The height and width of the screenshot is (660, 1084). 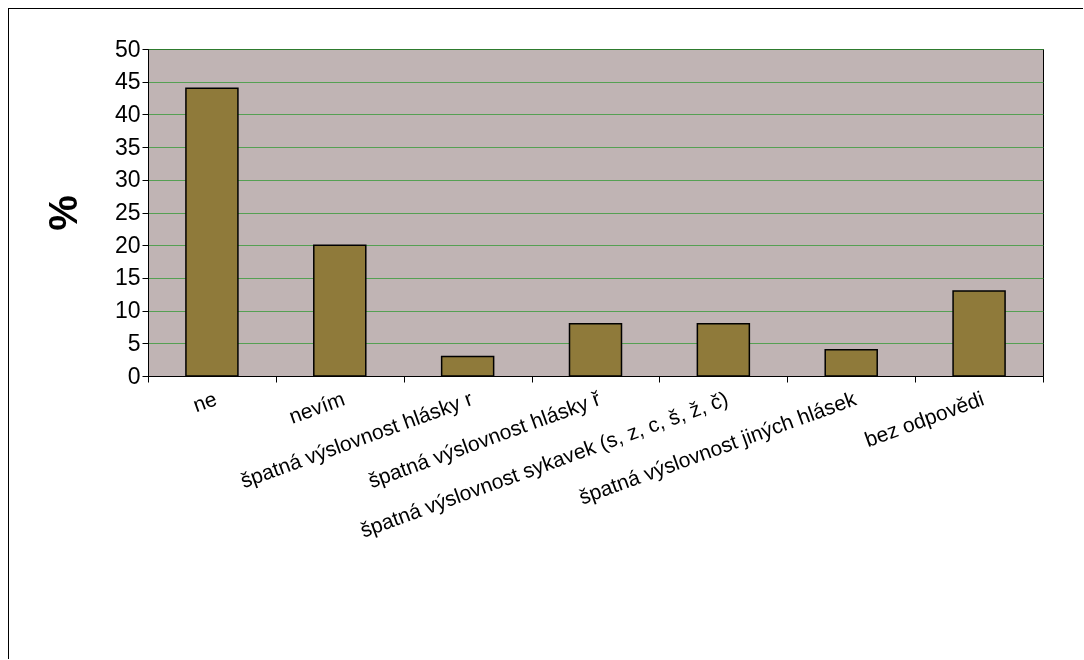 What do you see at coordinates (127, 146) in the screenshot?
I see `y-tick-label: 35` at bounding box center [127, 146].